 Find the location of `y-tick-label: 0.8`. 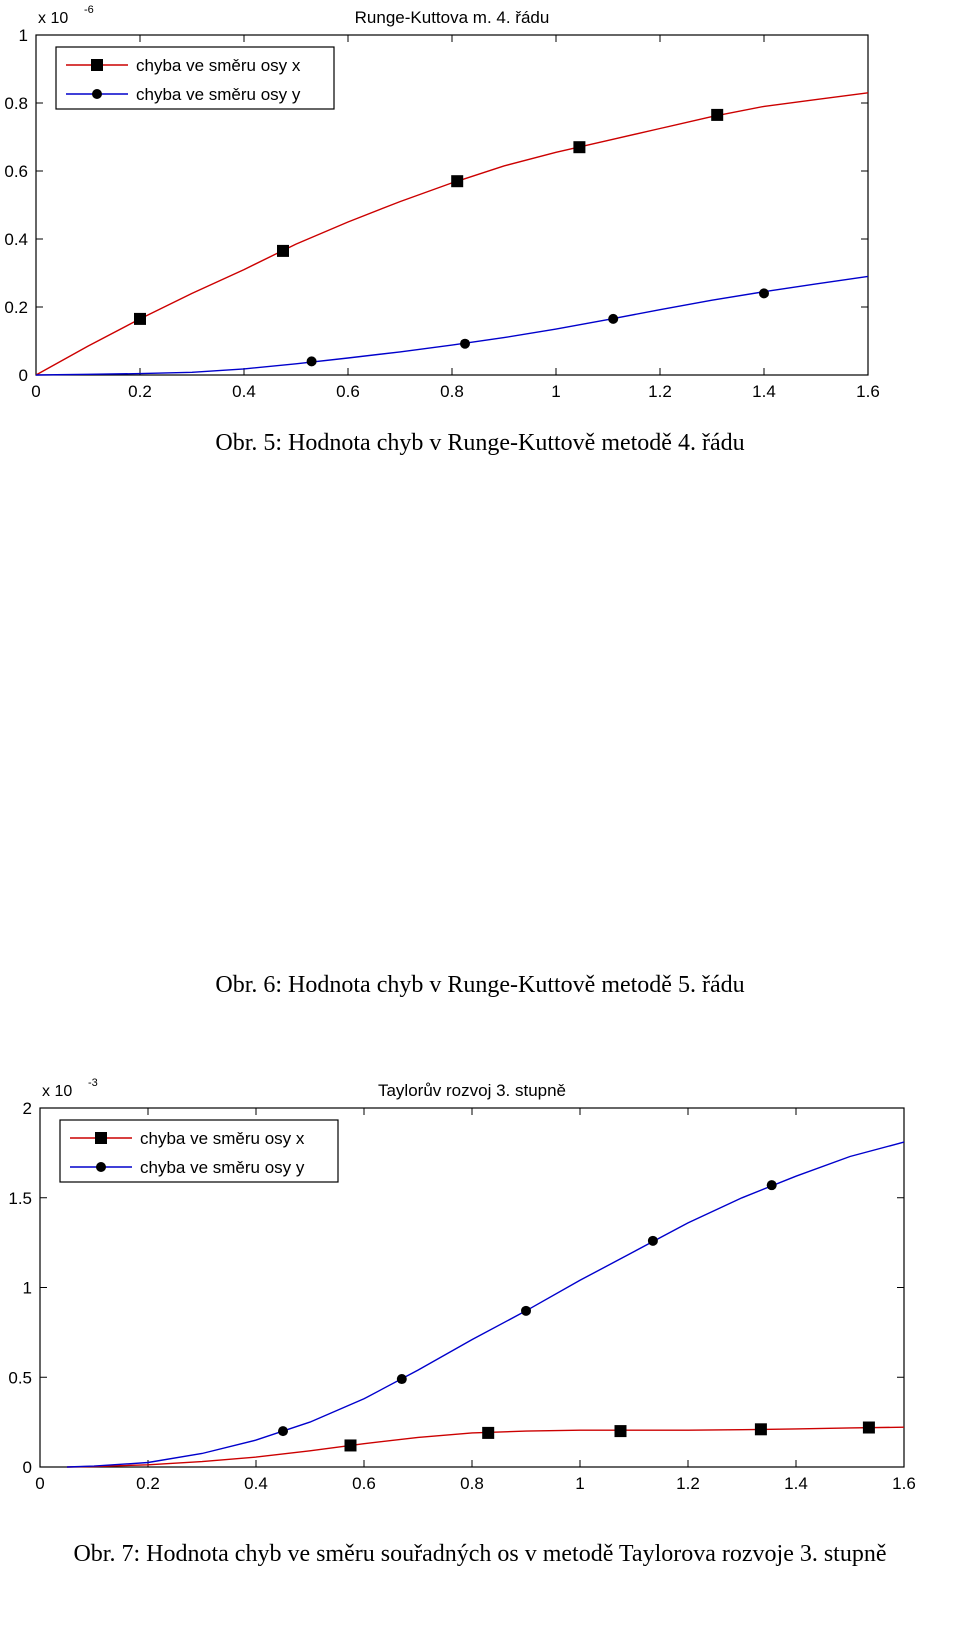

y-tick-label: 0.8 is located at coordinates (16, 103).